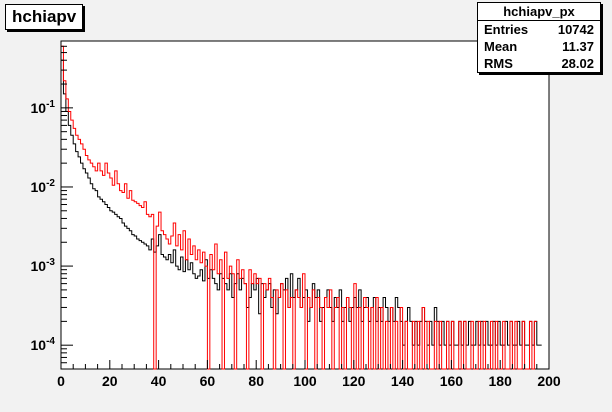 The width and height of the screenshot is (612, 412). What do you see at coordinates (452, 381) in the screenshot?
I see `x-tick-label: 160` at bounding box center [452, 381].